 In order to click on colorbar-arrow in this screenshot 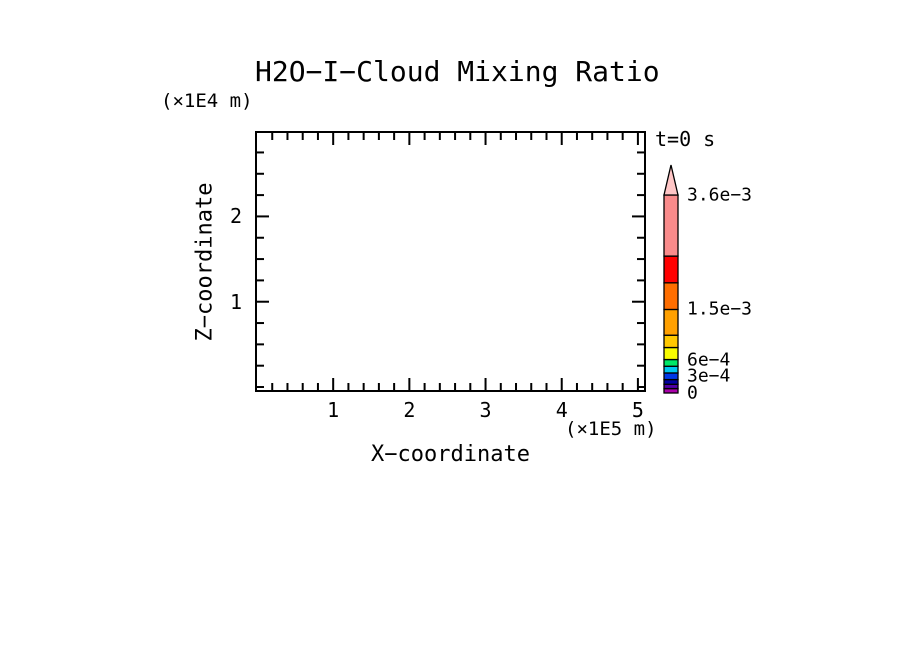, I will do `click(671, 180)`.